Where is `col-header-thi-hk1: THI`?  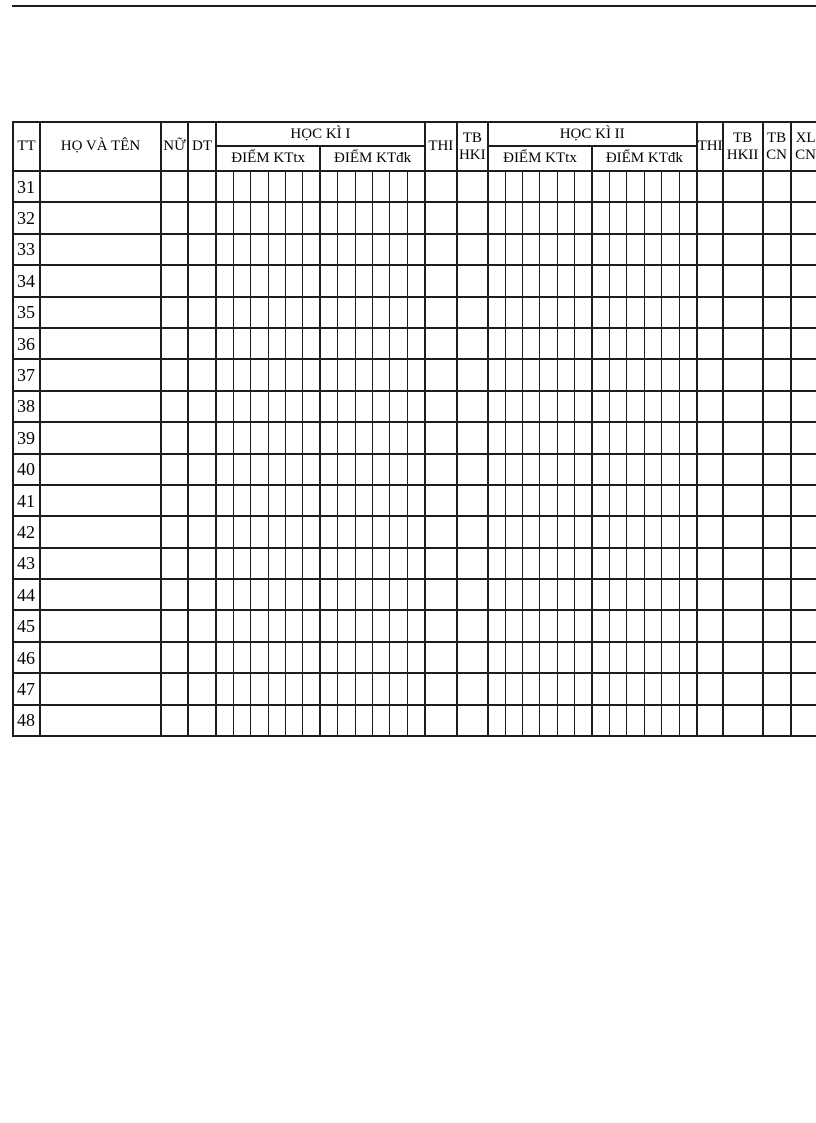 col-header-thi-hk1: THI is located at coordinates (440, 146).